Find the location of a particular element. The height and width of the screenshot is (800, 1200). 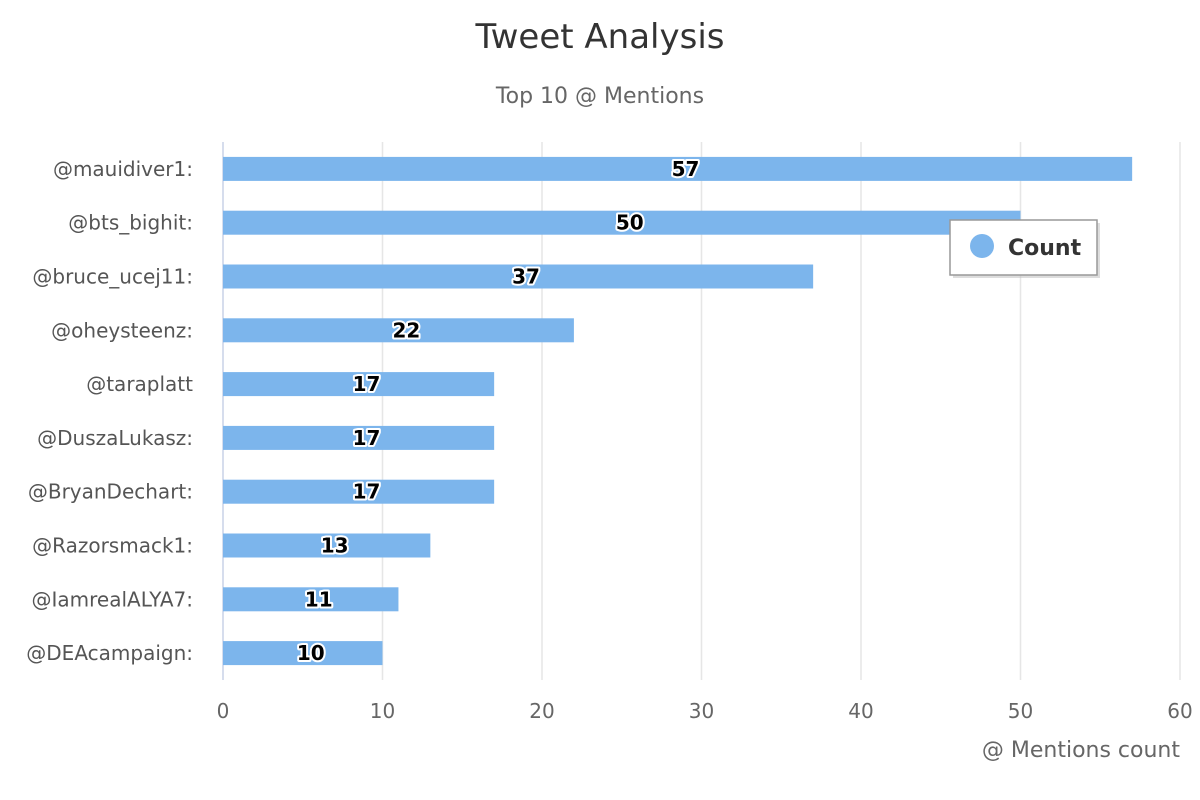

legend: Count is located at coordinates (1024, 248).